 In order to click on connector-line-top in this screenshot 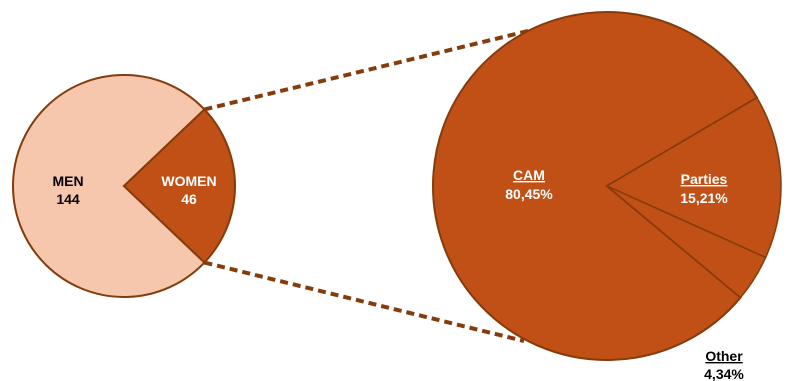, I will do `click(366, 70)`.